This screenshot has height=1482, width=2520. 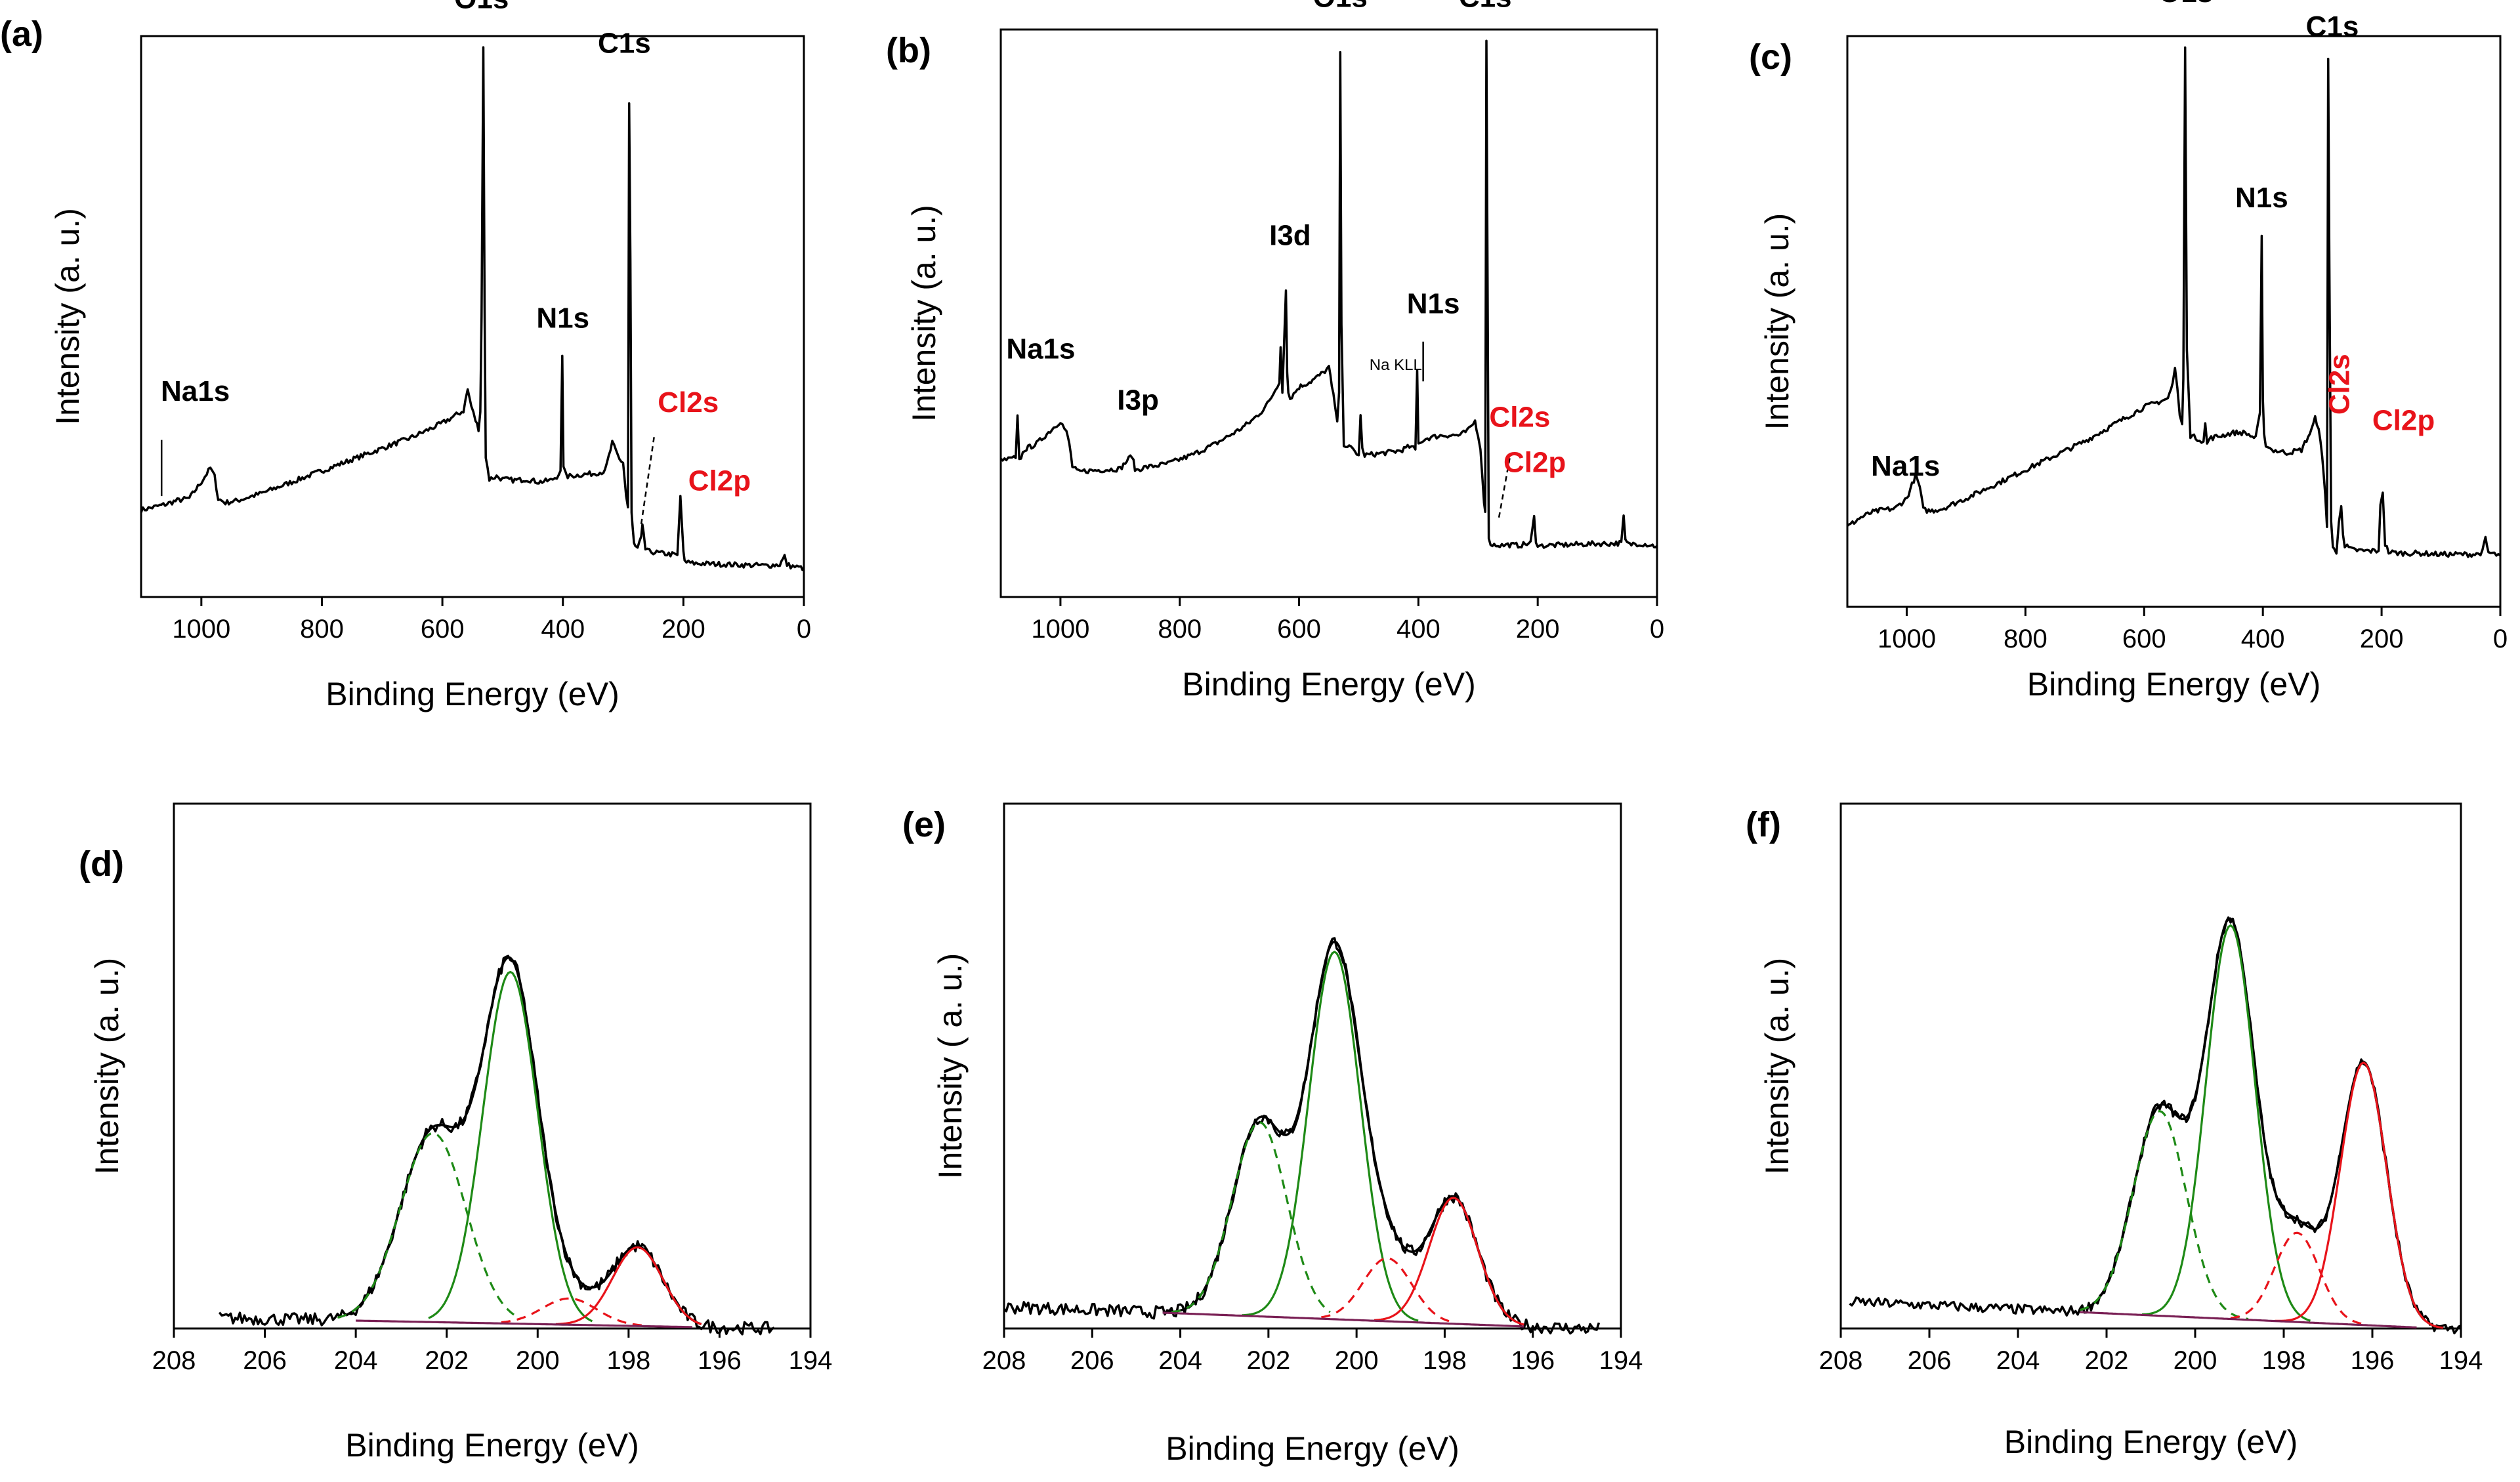 I want to click on panel-title: (d), so click(x=101, y=864).